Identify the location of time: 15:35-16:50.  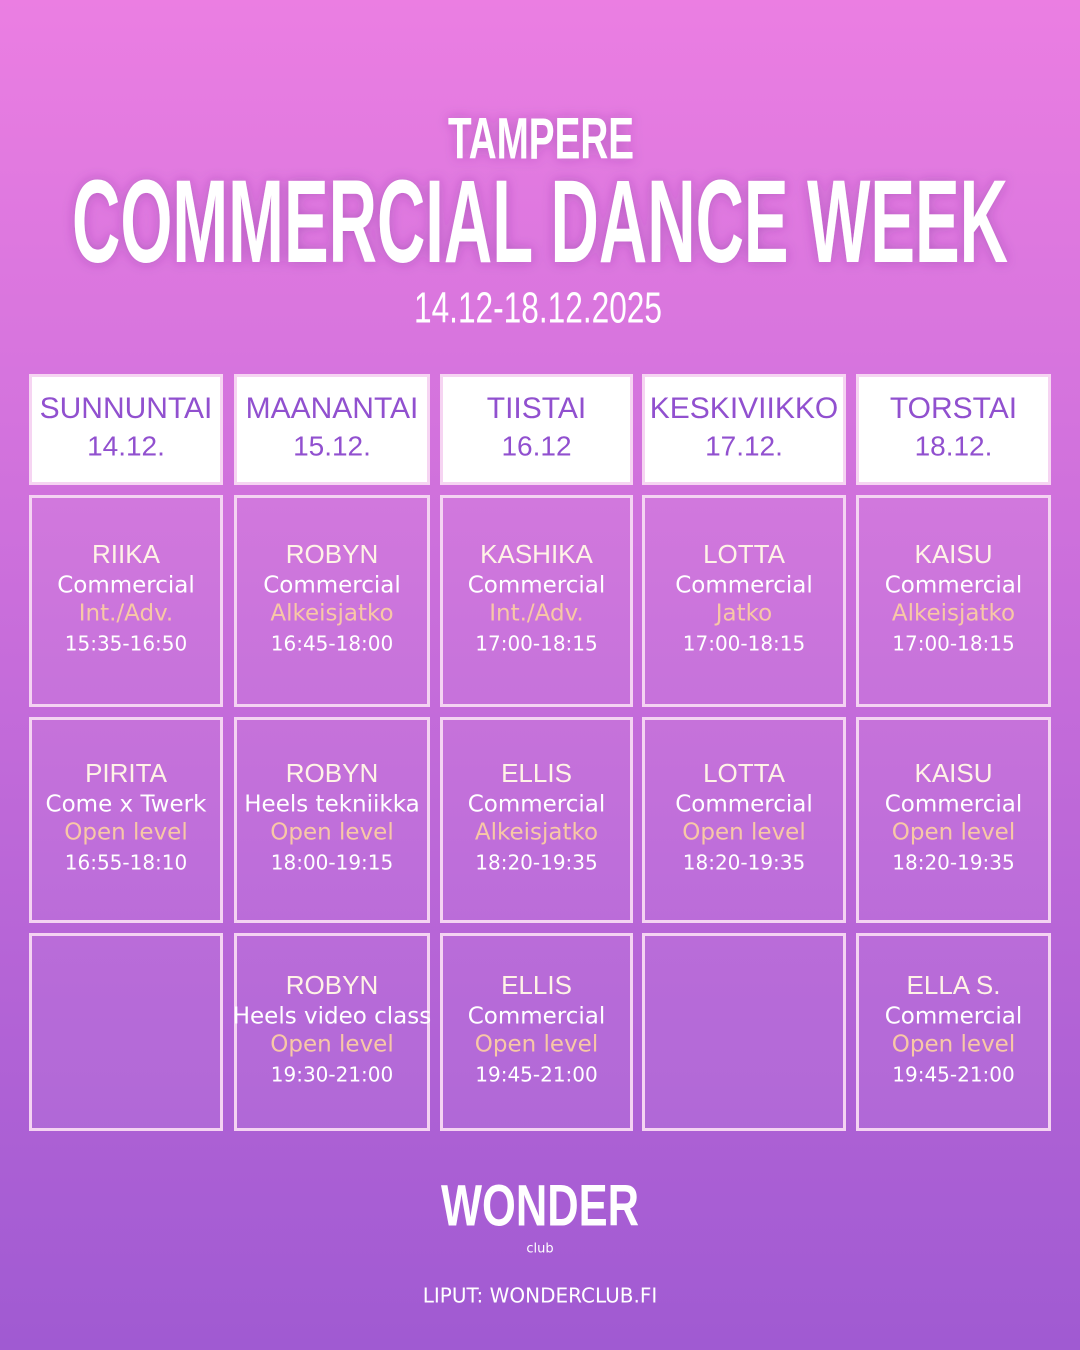
(126, 644).